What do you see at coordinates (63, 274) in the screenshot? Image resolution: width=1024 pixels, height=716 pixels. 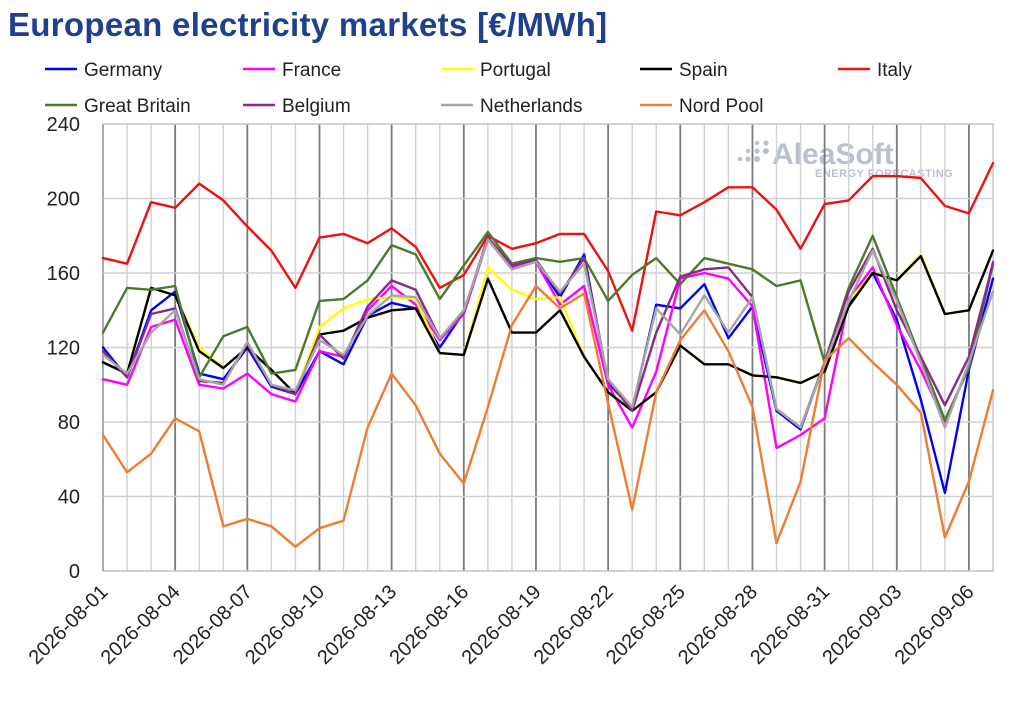 I see `y-tick-label: 160` at bounding box center [63, 274].